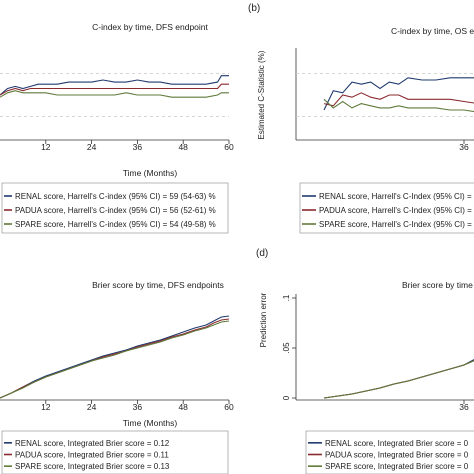  What do you see at coordinates (437, 285) in the screenshot?
I see `panel-d-title: Brier score by time` at bounding box center [437, 285].